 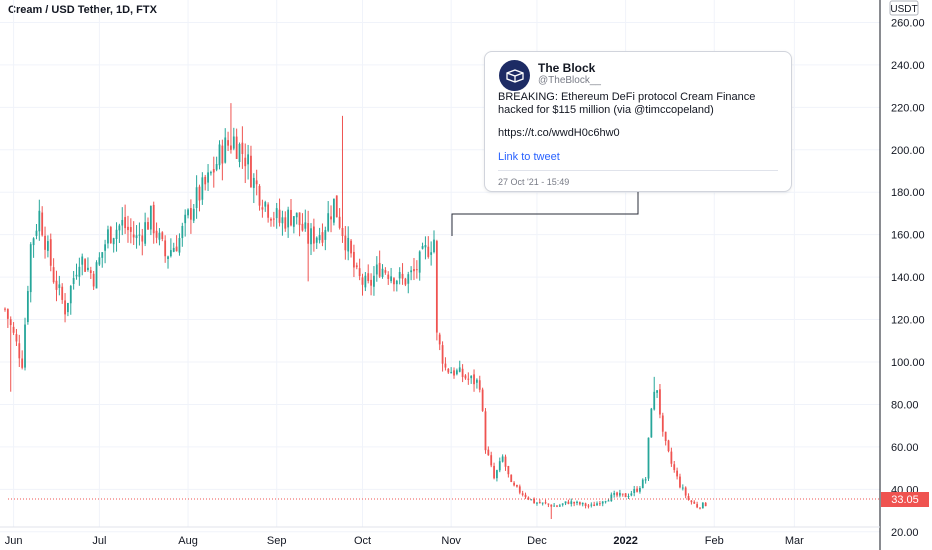 I want to click on time-tick-label: Aug, so click(x=188, y=541).